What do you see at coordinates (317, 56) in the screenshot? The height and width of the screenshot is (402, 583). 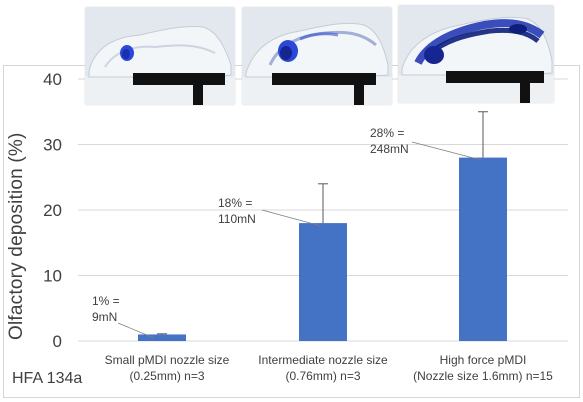 I see `nasal-cast-photo-intermediate` at bounding box center [317, 56].